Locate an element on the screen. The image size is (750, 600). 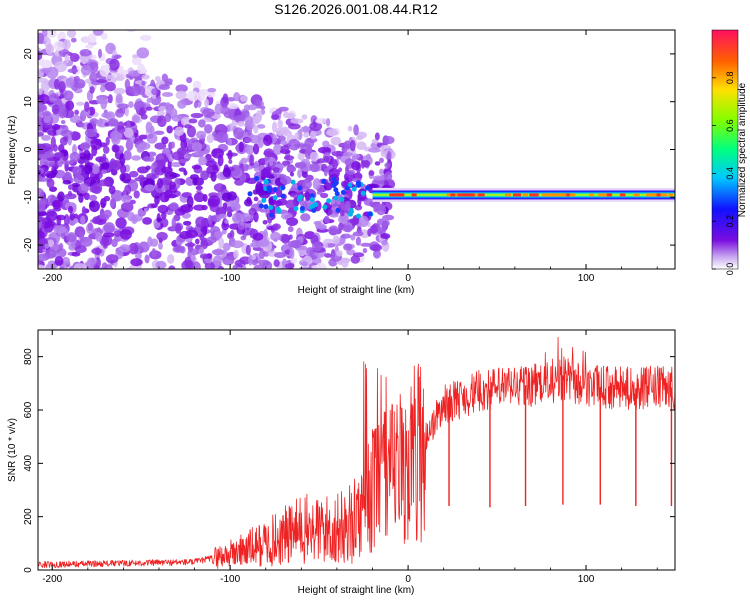
colorbar-tick-label: 0.2 is located at coordinates (730, 221).